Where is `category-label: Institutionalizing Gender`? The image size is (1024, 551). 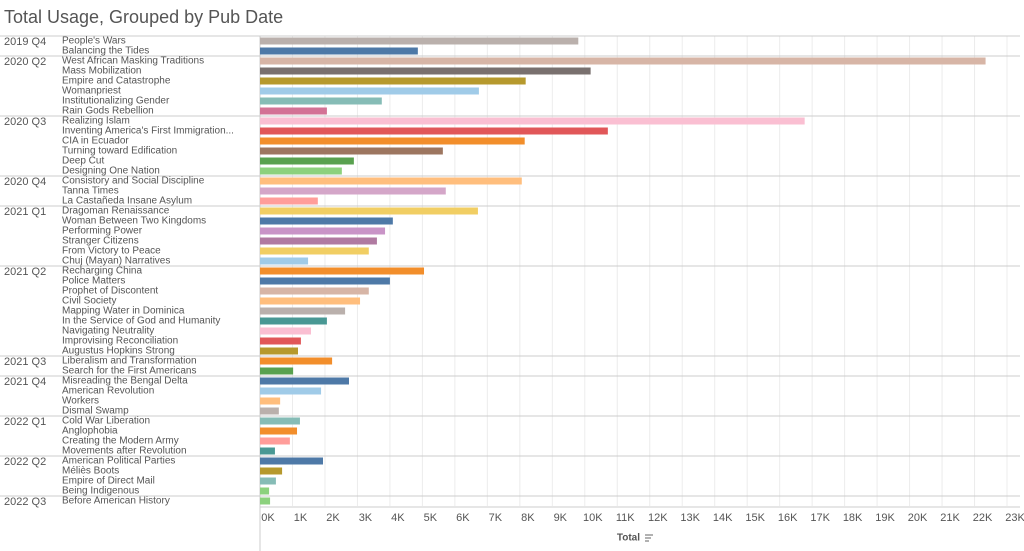
category-label: Institutionalizing Gender is located at coordinates (116, 101).